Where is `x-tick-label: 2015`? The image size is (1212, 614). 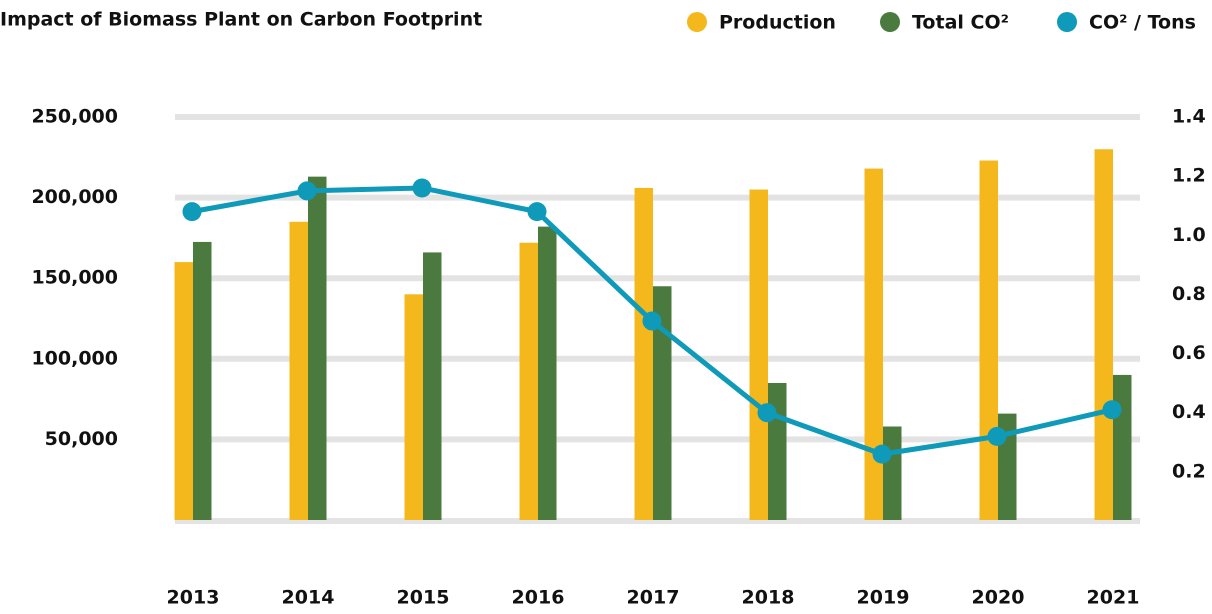
x-tick-label: 2015 is located at coordinates (423, 598).